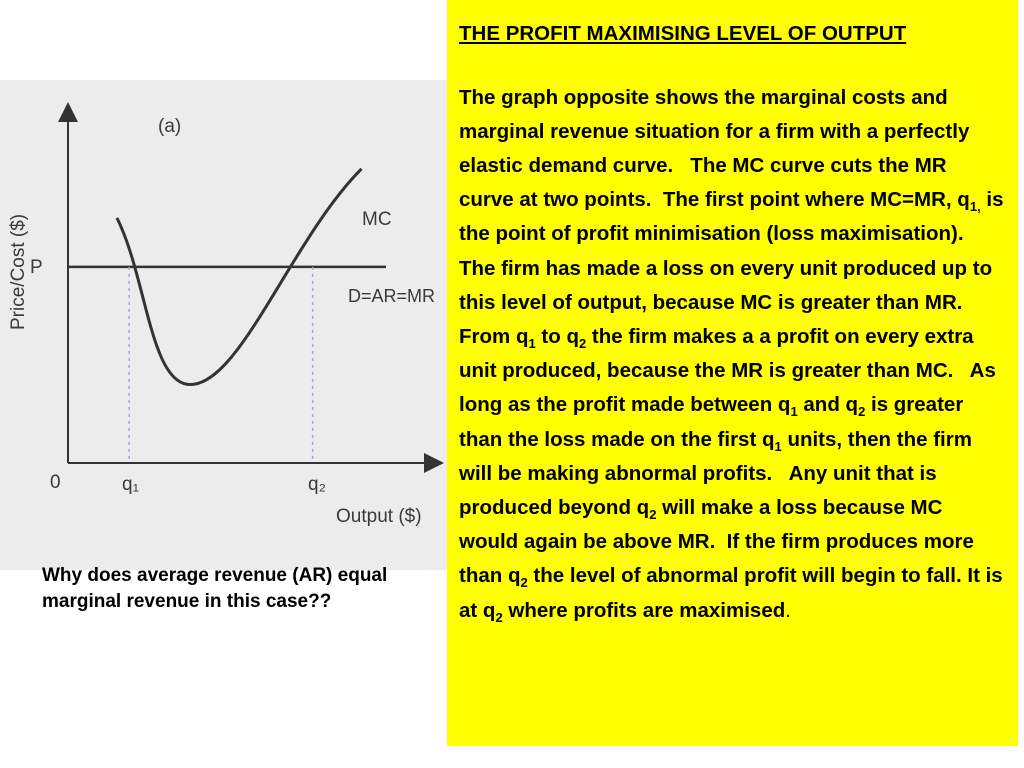 The width and height of the screenshot is (1024, 768). What do you see at coordinates (169, 126) in the screenshot?
I see `panel-label: (a)` at bounding box center [169, 126].